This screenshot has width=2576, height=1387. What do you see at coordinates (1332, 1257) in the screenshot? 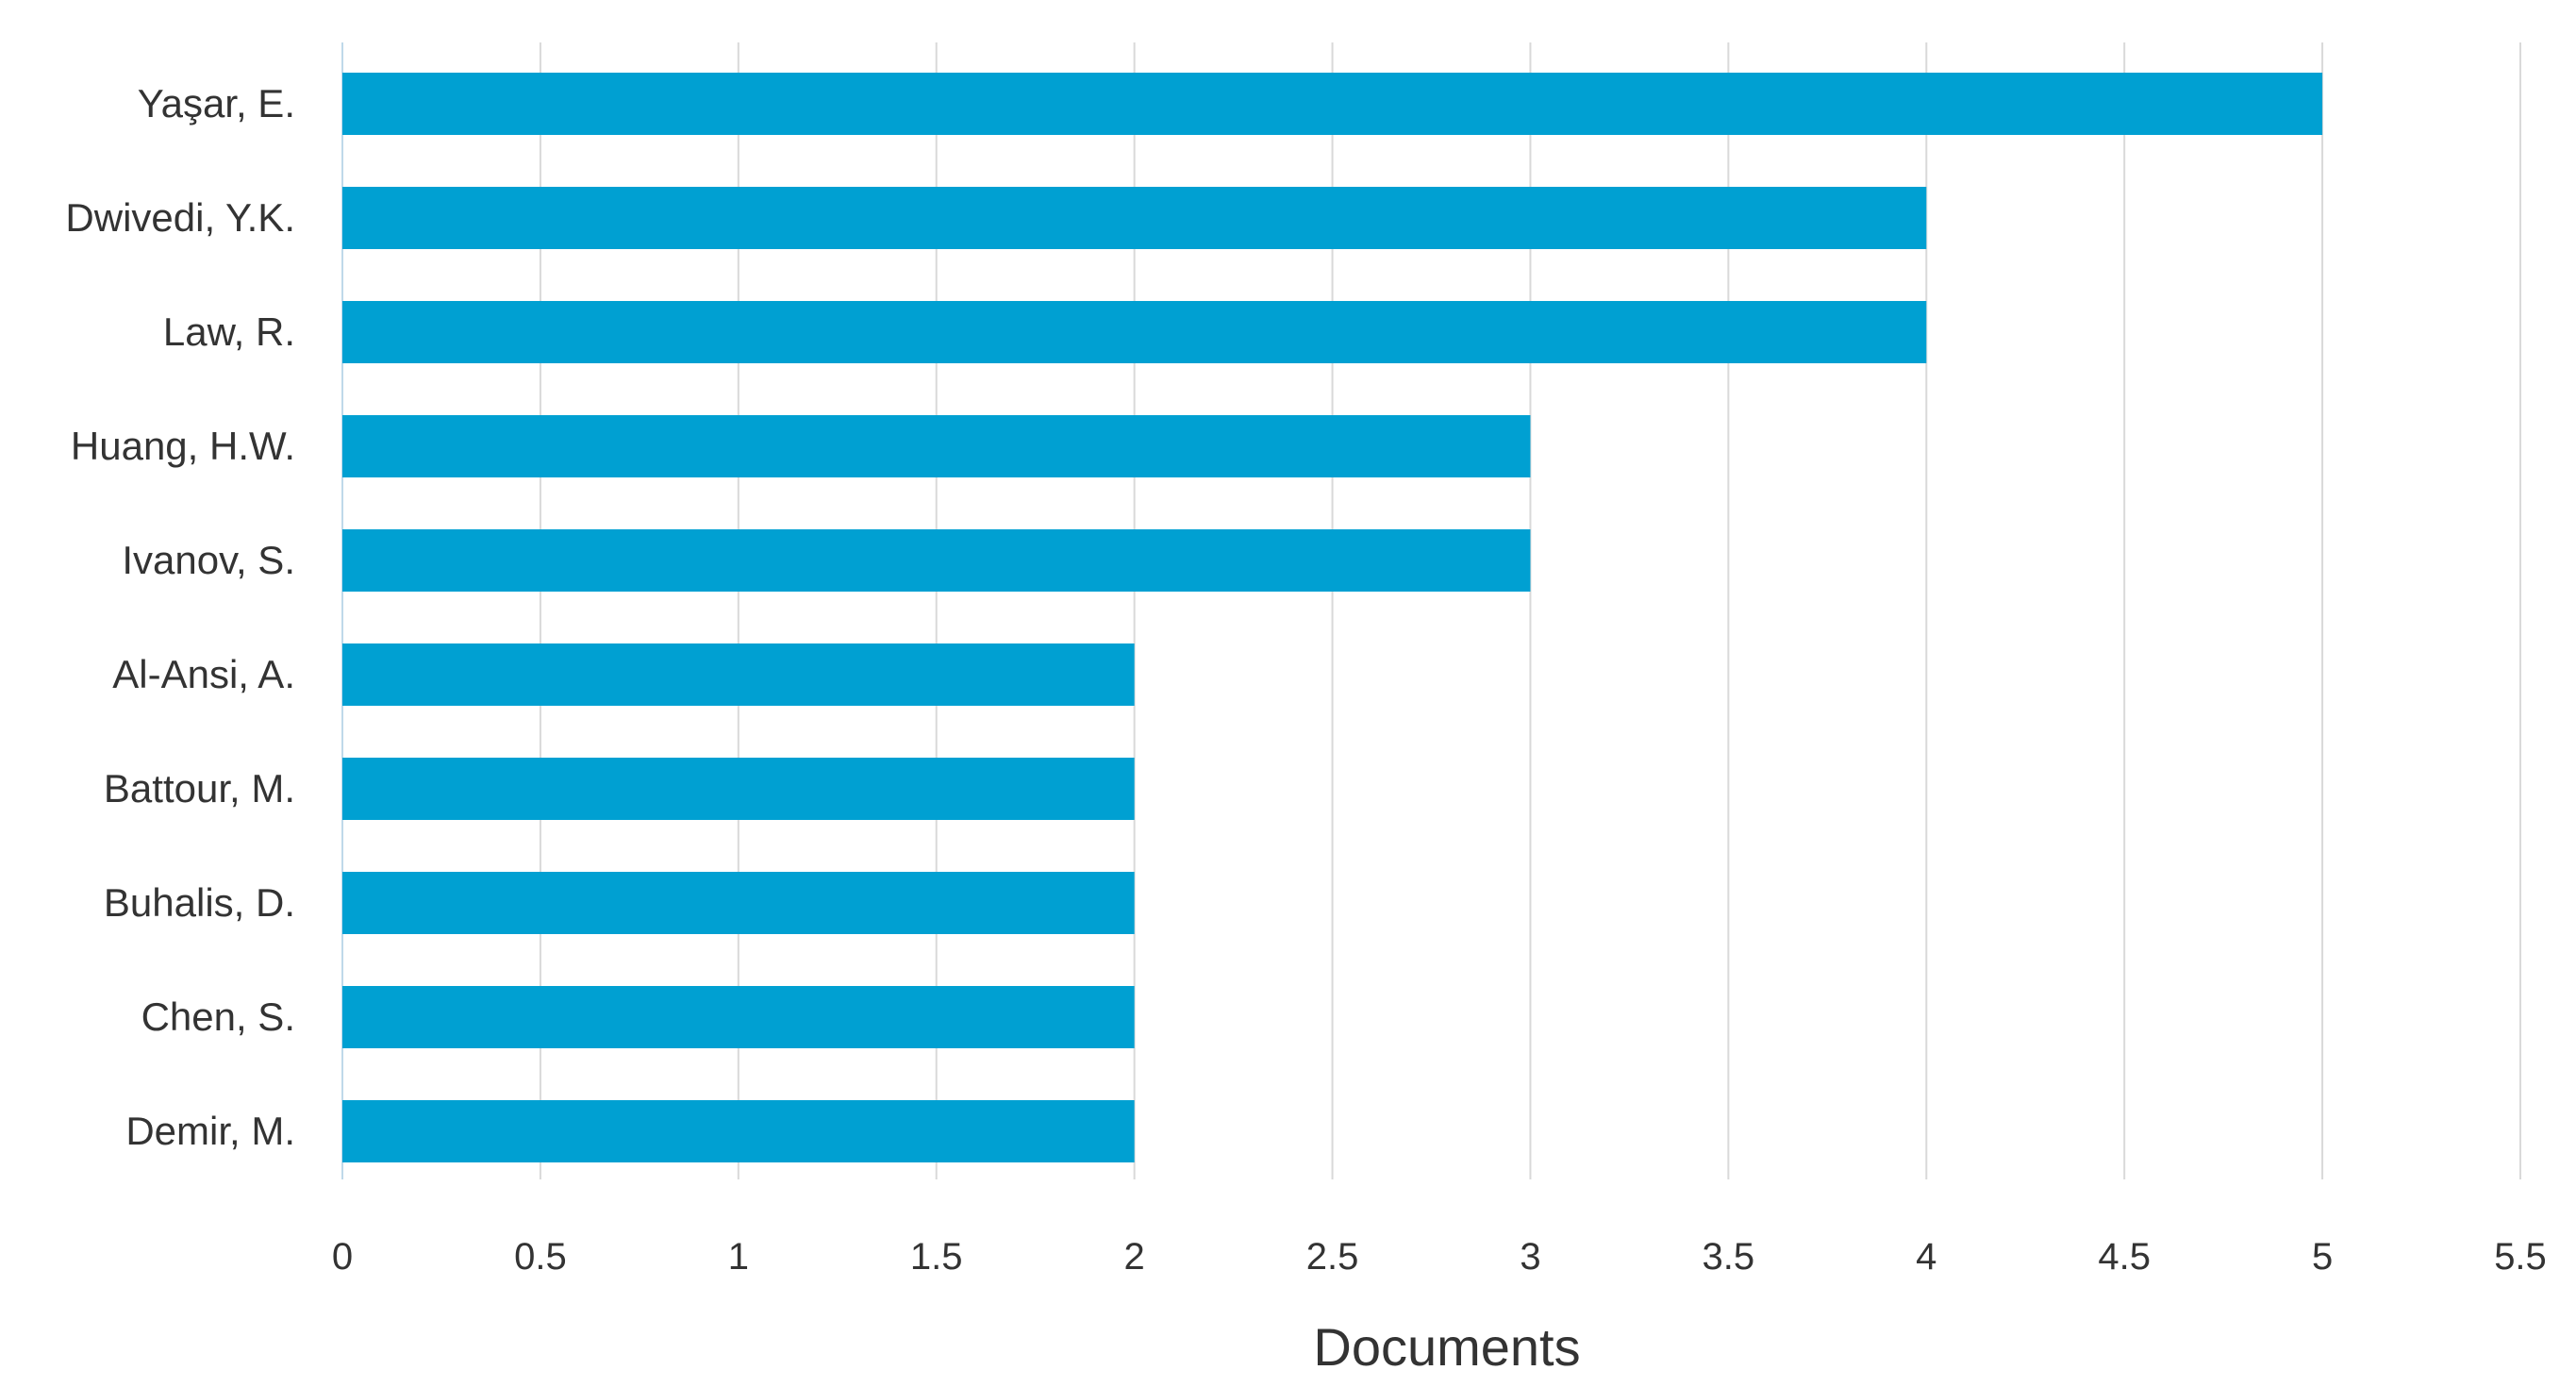
I see `x-tick-label: 2.5` at bounding box center [1332, 1257].